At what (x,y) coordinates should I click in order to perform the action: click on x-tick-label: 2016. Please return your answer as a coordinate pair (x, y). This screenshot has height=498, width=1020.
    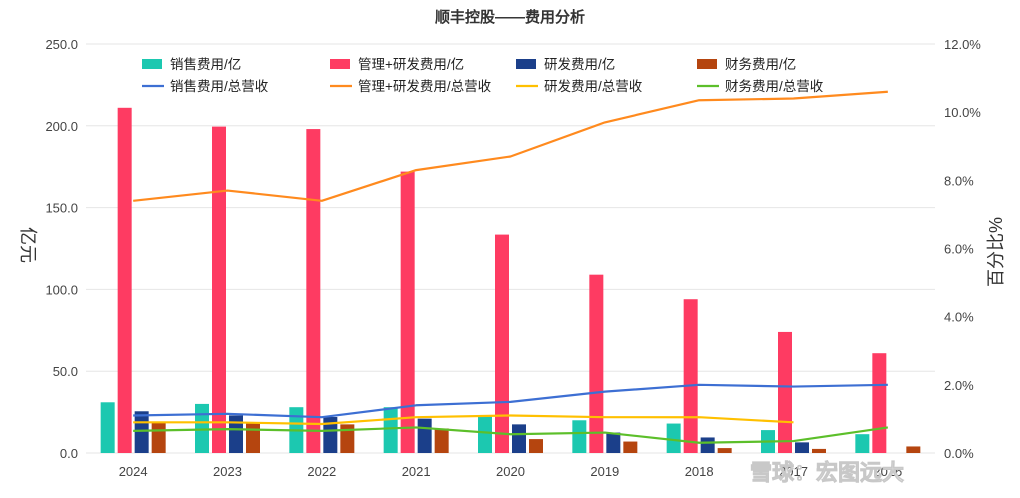
    Looking at the image, I should click on (887, 471).